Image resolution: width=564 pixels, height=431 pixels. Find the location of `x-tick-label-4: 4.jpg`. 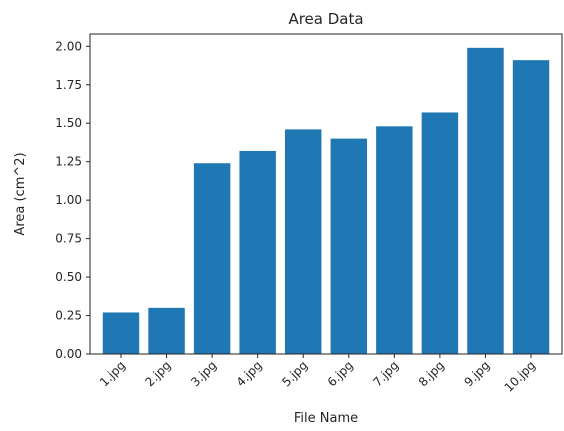

x-tick-label-4: 4.jpg is located at coordinates (249, 373).